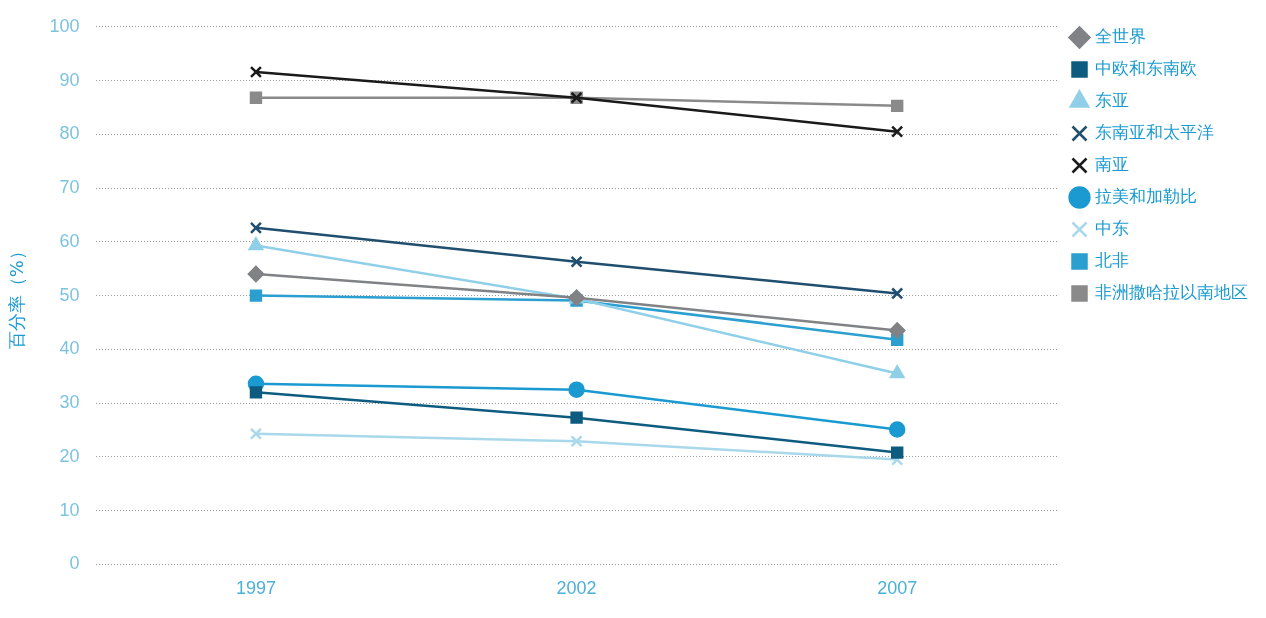  Describe the element at coordinates (1171, 291) in the screenshot. I see `legend-label: 非洲撒哈拉以南地区` at that location.